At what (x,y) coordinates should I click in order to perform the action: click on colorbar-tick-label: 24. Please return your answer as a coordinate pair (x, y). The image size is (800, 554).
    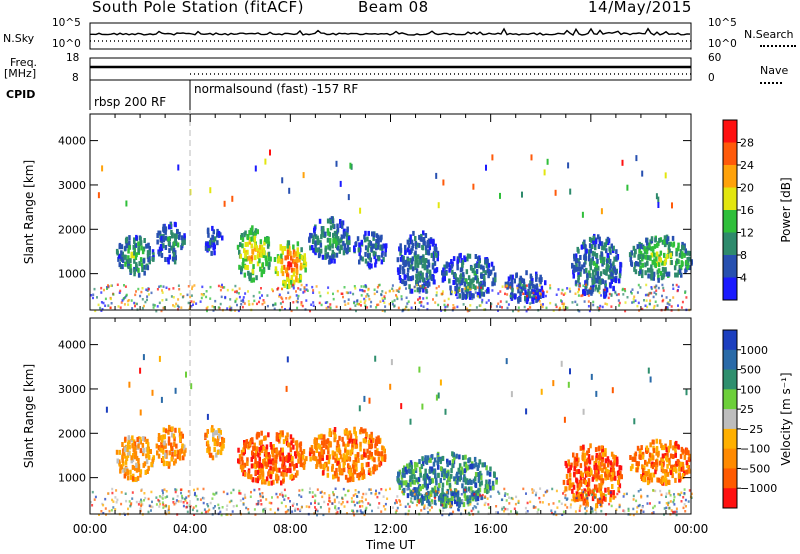
    Looking at the image, I should click on (747, 165).